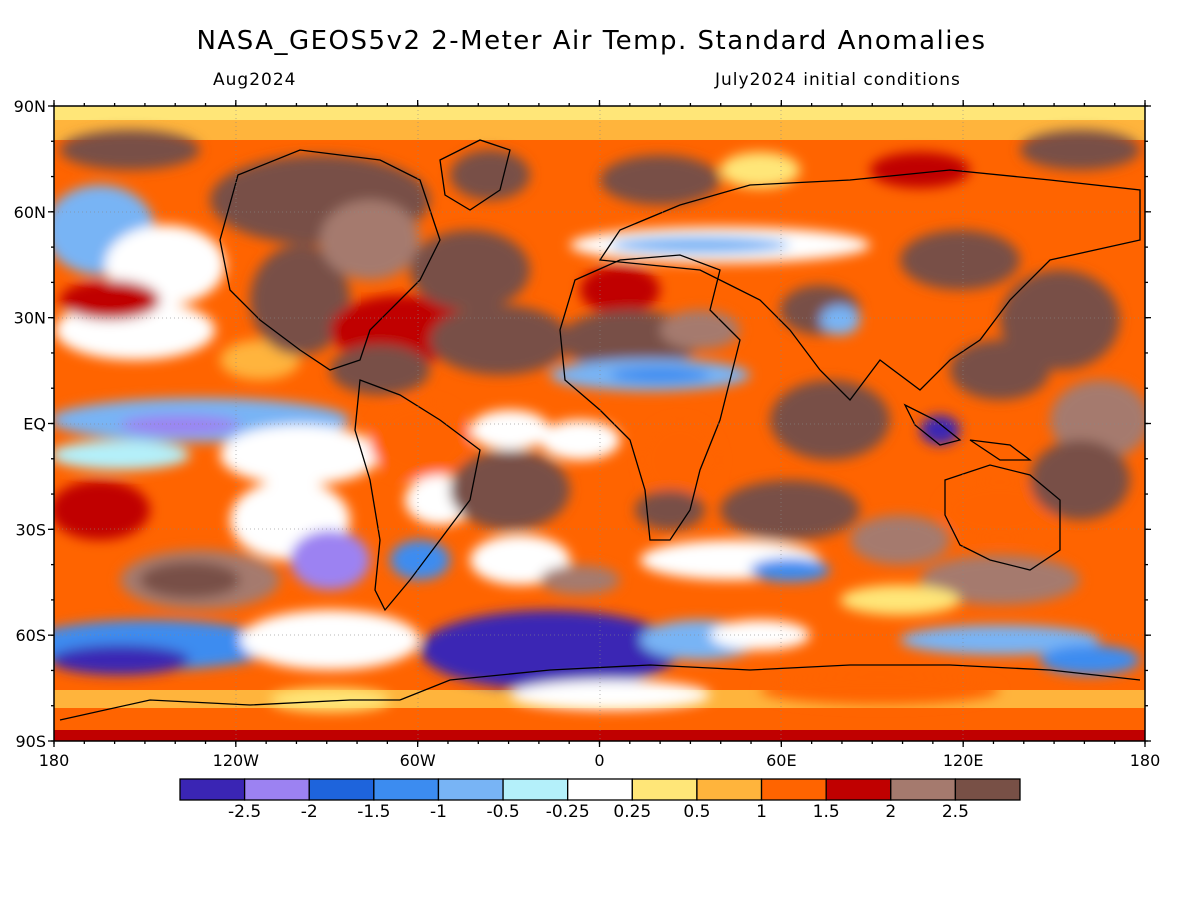 The height and width of the screenshot is (900, 1200). What do you see at coordinates (598, 812) in the screenshot?
I see `colorbar-labels: -2.5 -2 -1.5 -1 -0.5 -0.25 0.25 0.5 1 1.5 2 2.5` at bounding box center [598, 812].